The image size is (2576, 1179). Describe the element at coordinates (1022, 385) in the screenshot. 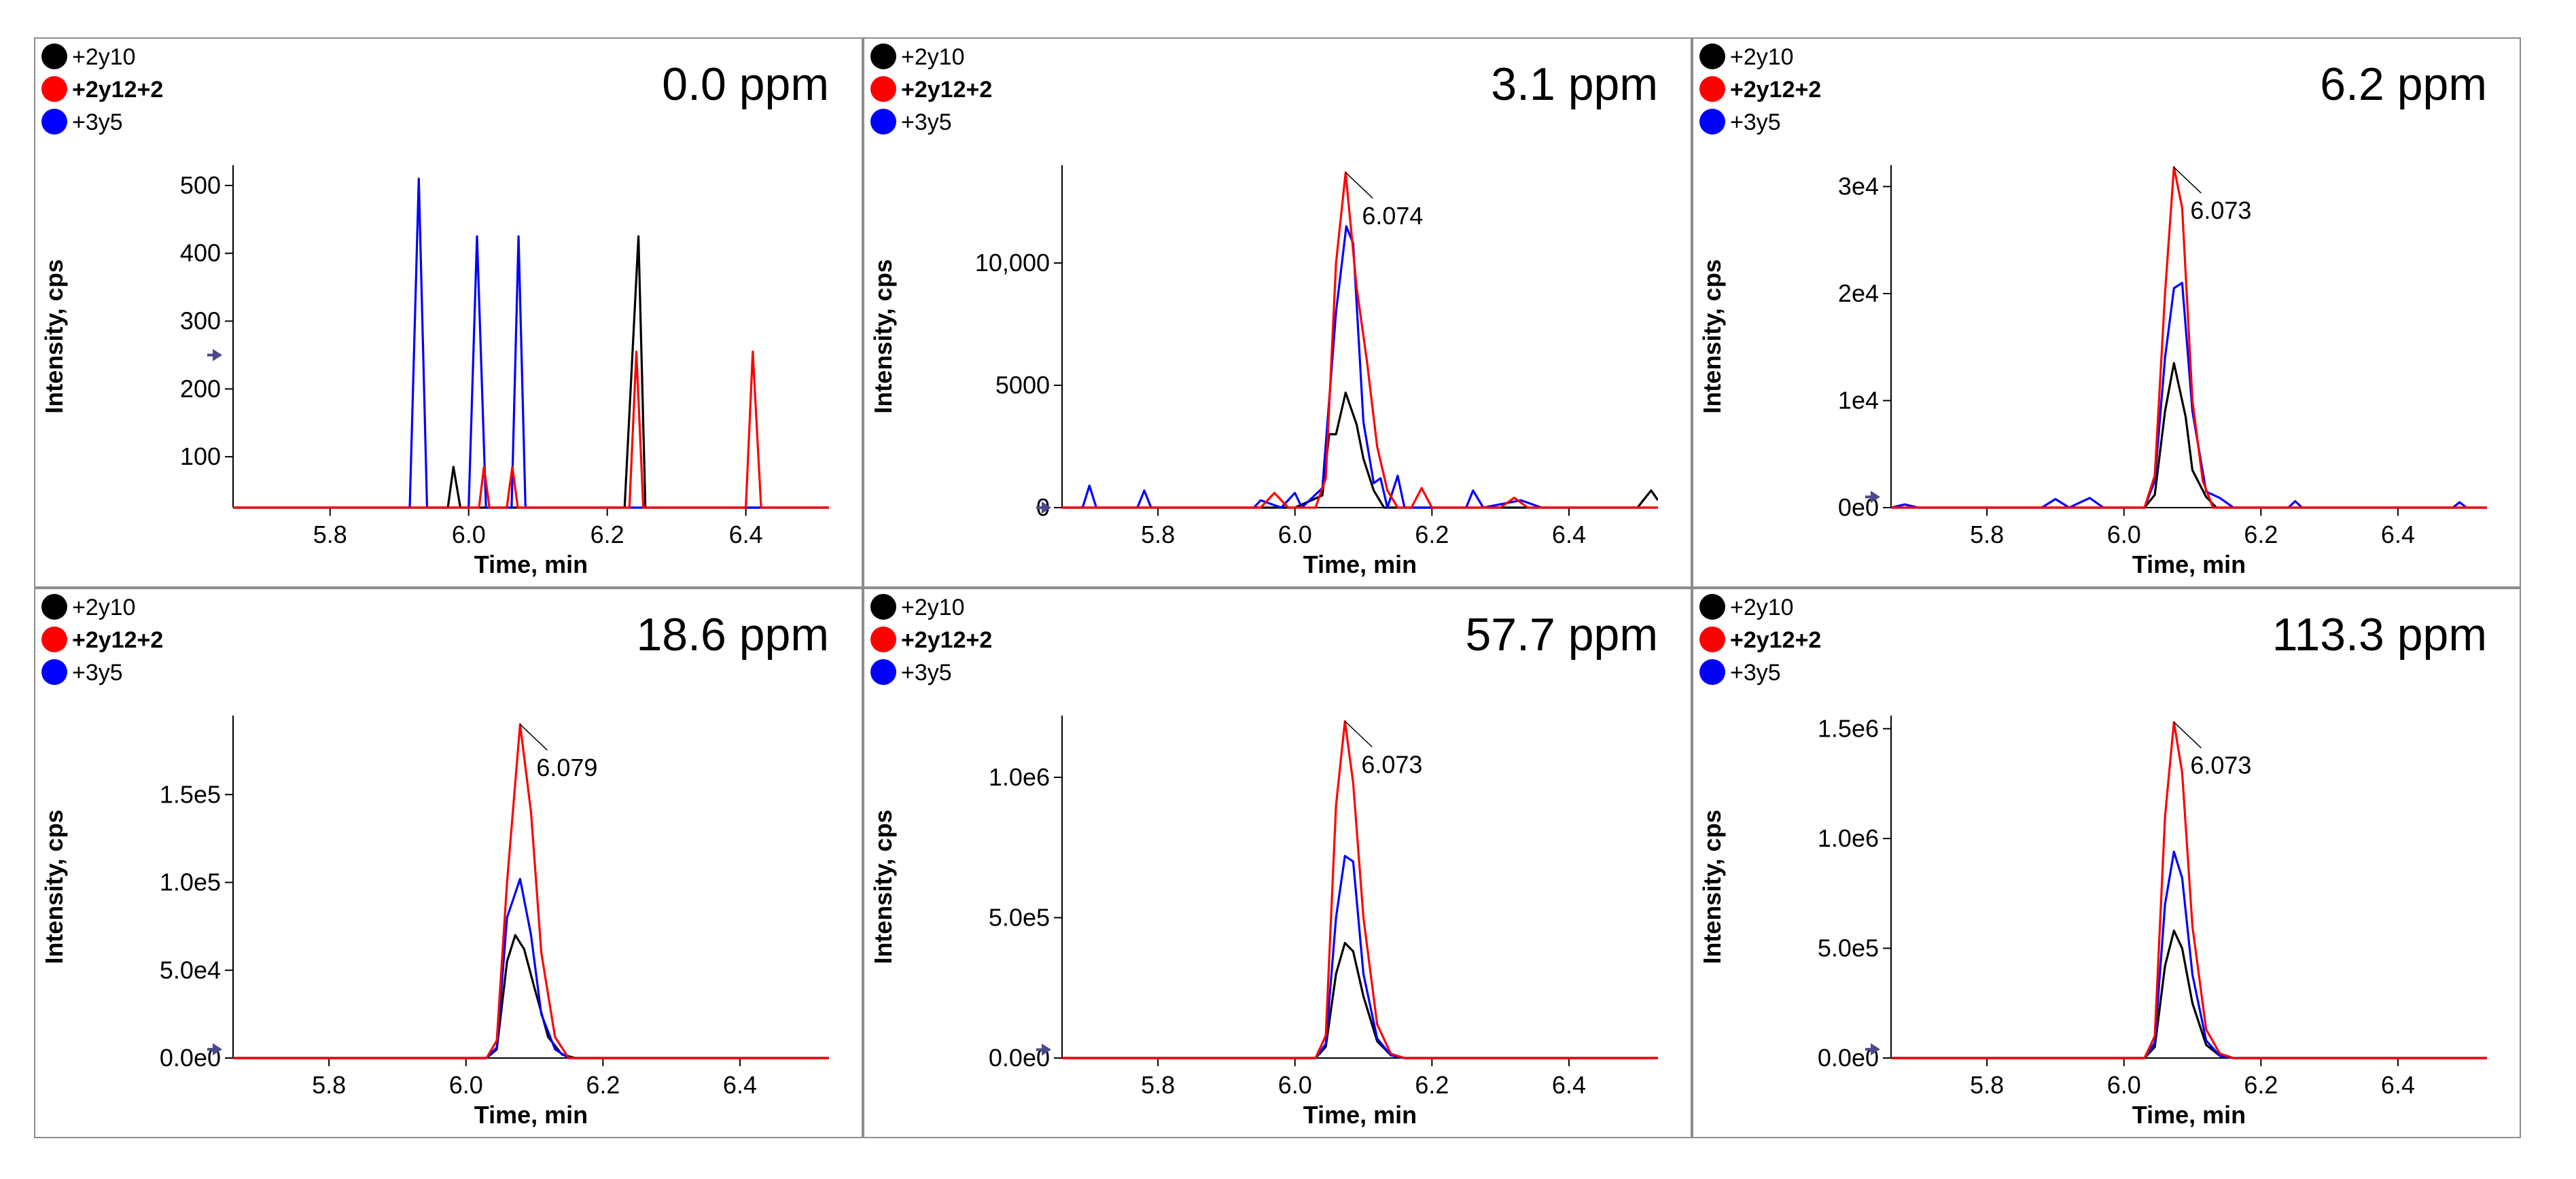

I see `y-tick-label: 5000` at that location.